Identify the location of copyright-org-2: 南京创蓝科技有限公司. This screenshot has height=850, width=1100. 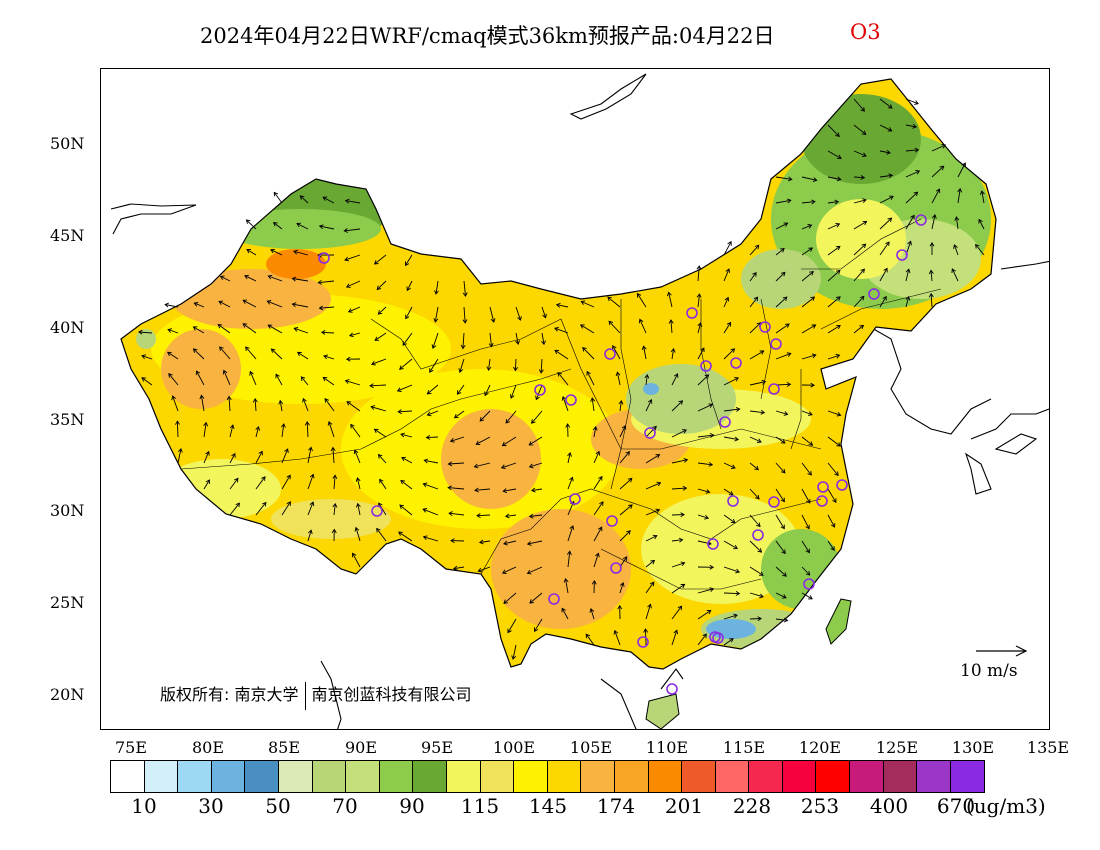
(391, 694).